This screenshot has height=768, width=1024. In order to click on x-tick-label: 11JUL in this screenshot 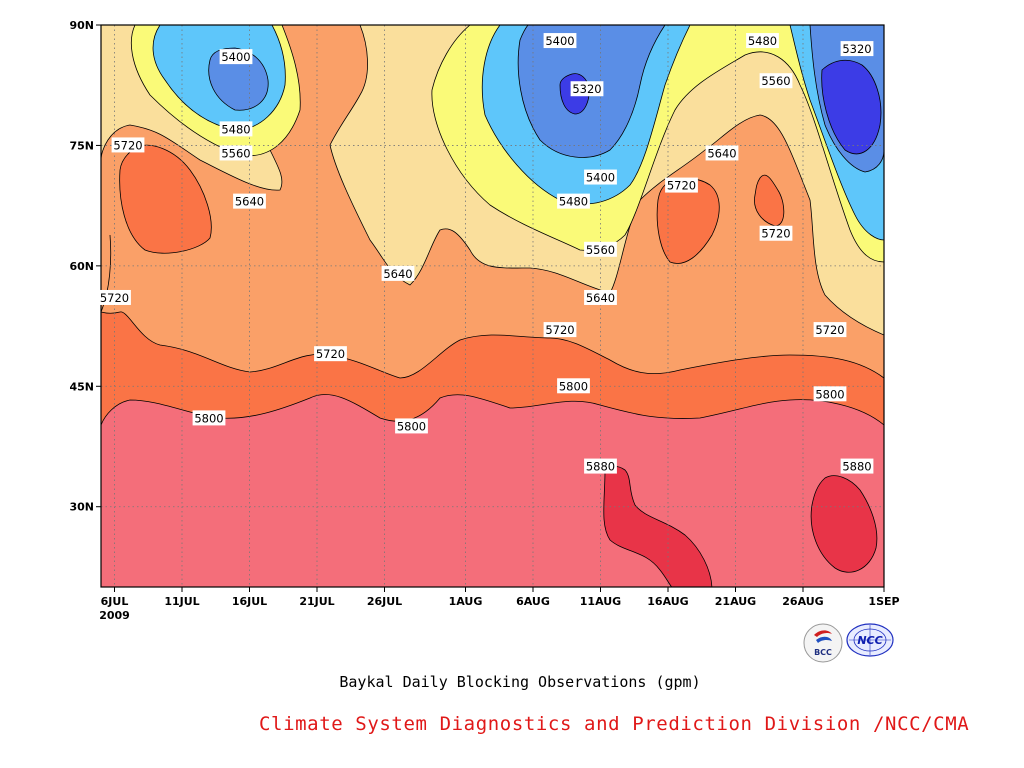, I will do `click(181, 601)`.